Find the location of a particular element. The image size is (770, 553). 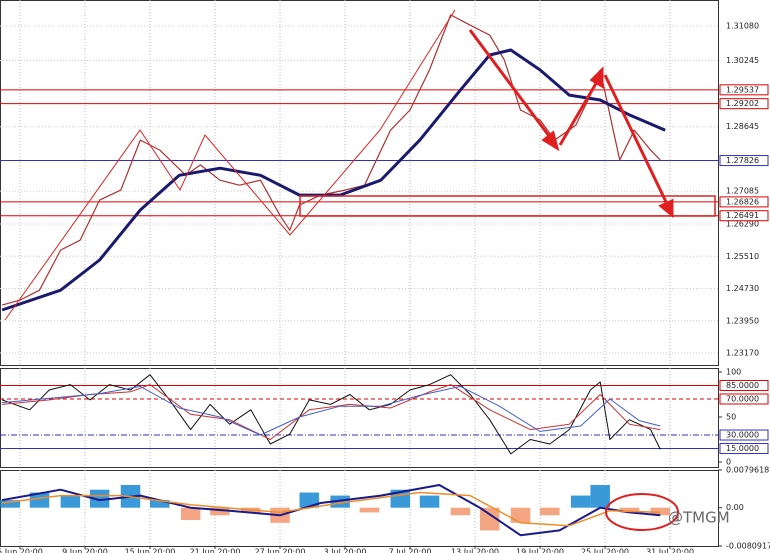

y-tick-label: 0.0079618 is located at coordinates (747, 470).